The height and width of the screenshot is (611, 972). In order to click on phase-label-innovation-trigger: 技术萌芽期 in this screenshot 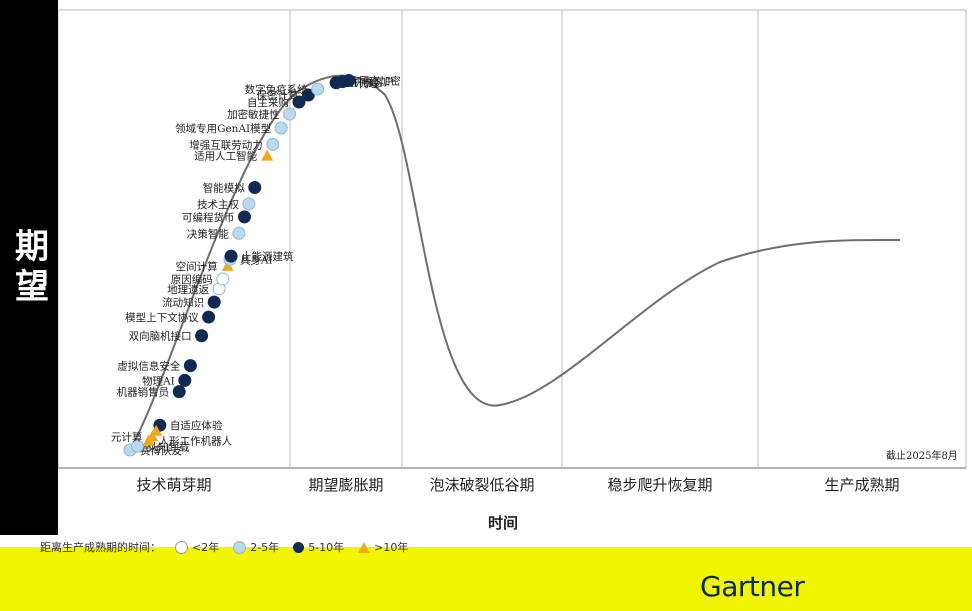, I will do `click(174, 485)`.